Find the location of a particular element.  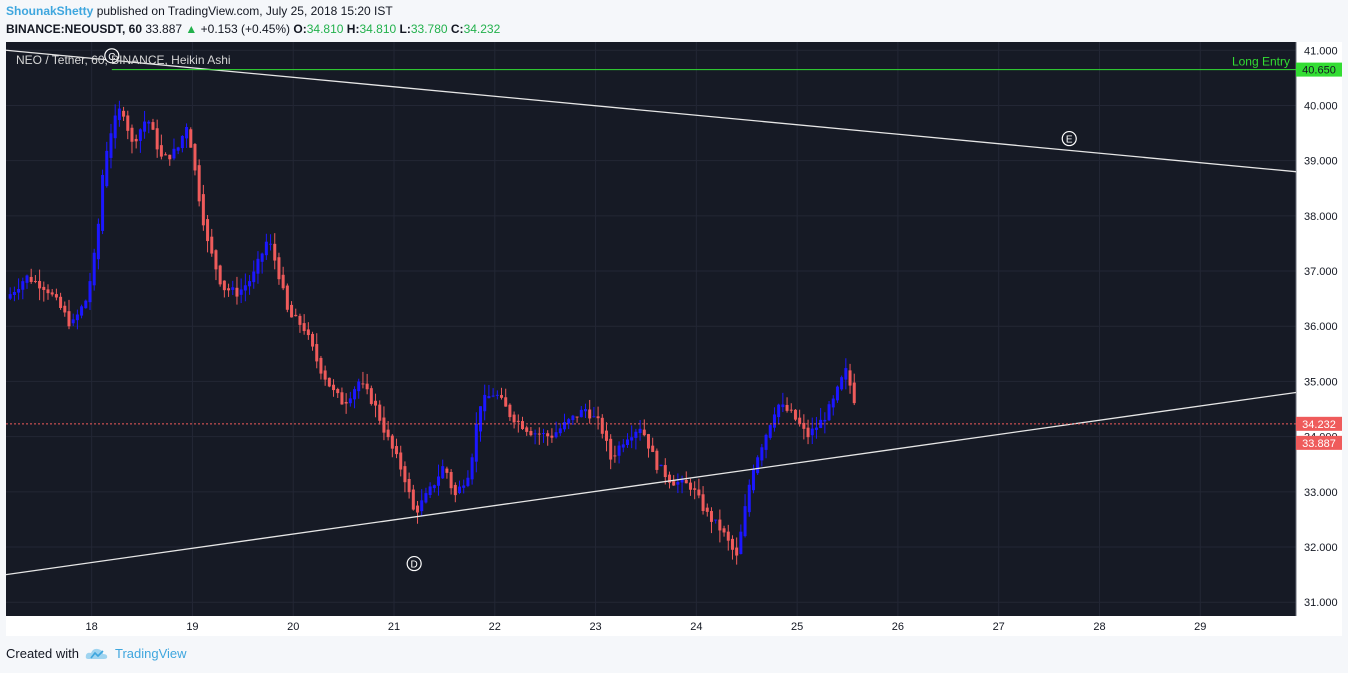

price-tag is located at coordinates (1319, 423).